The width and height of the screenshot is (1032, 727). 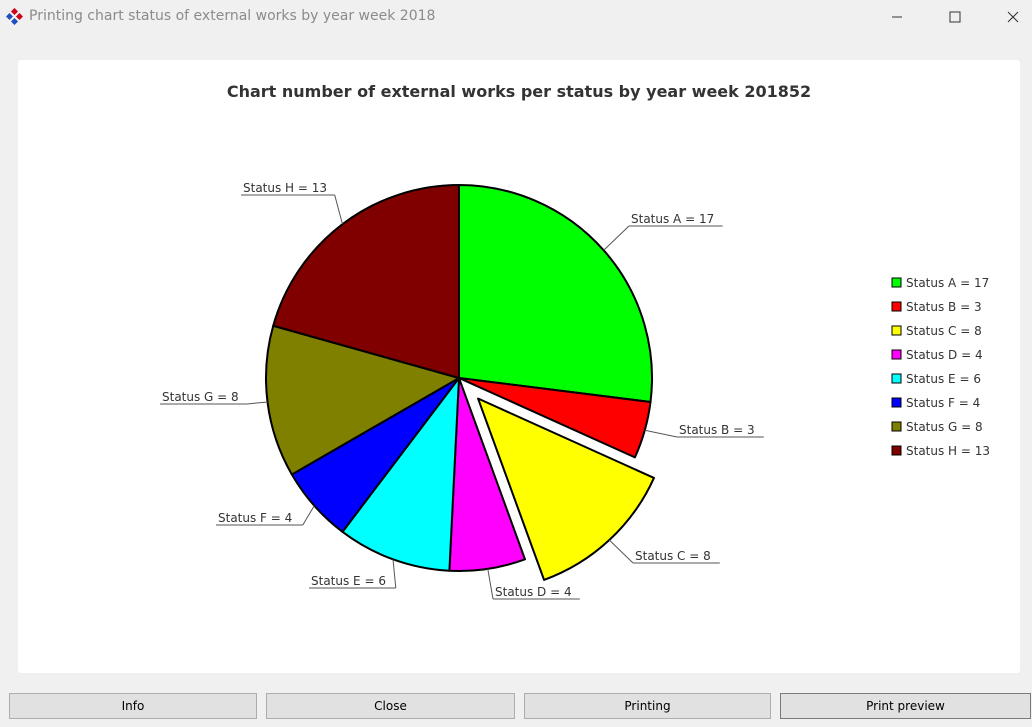 What do you see at coordinates (896, 282) in the screenshot?
I see `legend-swatch-status-a` at bounding box center [896, 282].